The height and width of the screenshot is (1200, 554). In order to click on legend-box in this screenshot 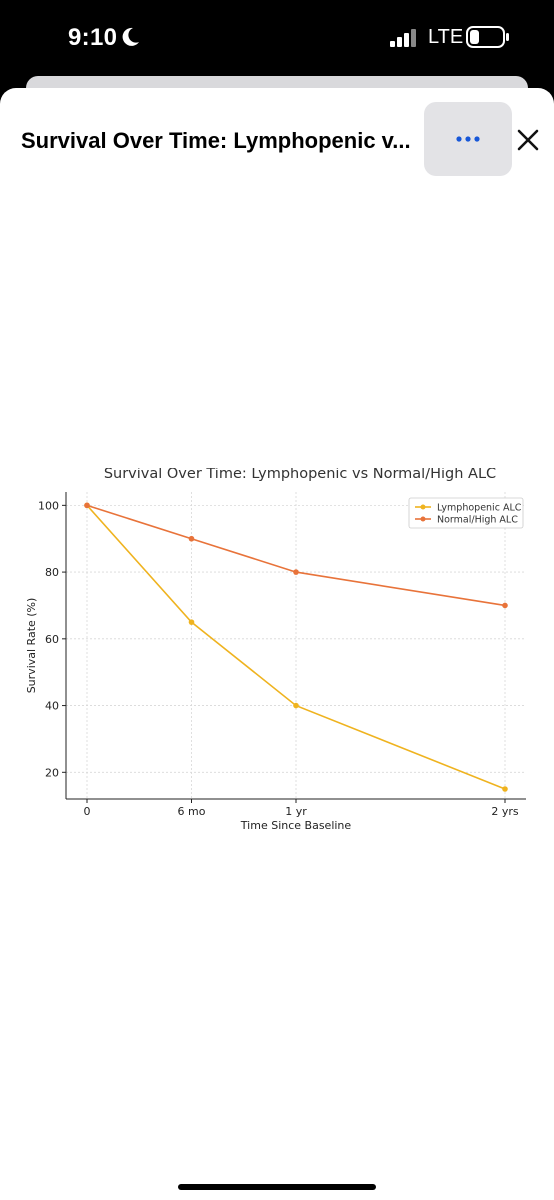, I will do `click(466, 513)`.